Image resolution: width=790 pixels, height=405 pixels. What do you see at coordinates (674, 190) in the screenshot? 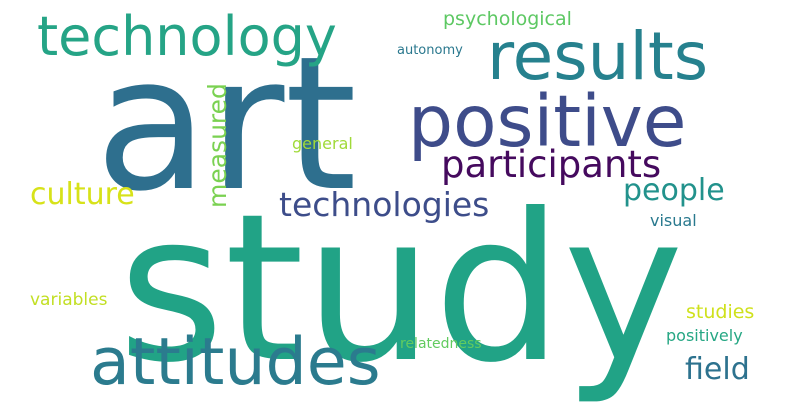
I see `word-people: people` at bounding box center [674, 190].